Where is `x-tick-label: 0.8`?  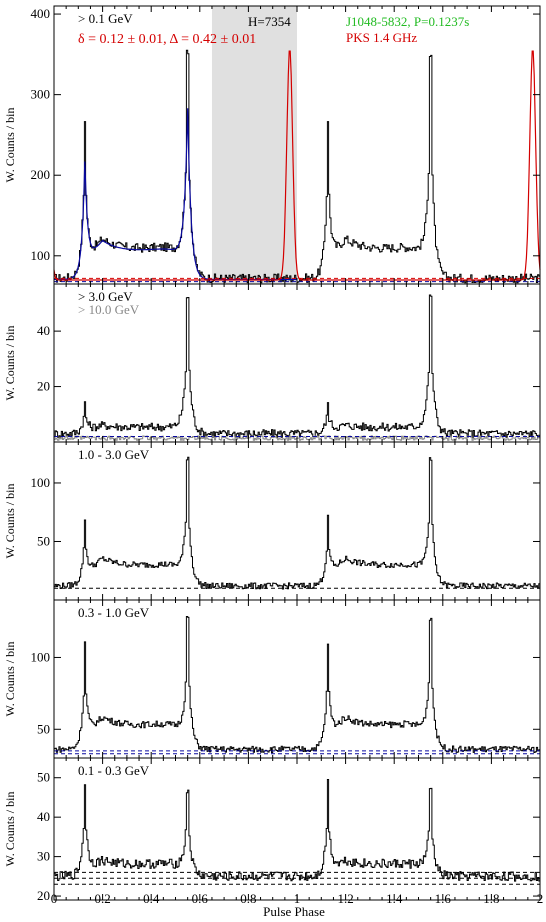
x-tick-label: 0.8 is located at coordinates (248, 898).